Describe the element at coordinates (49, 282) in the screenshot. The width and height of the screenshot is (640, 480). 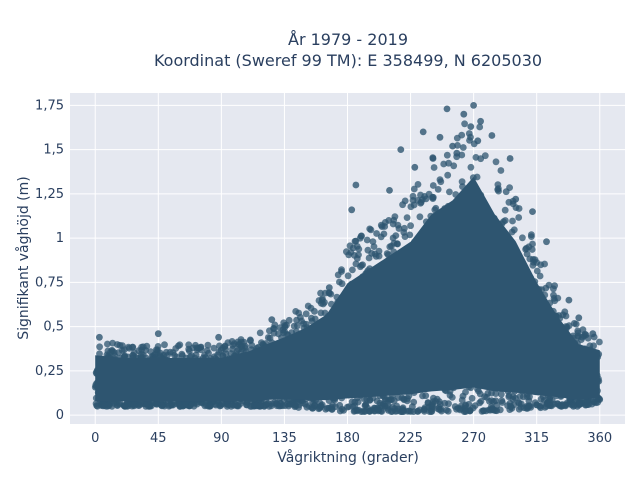
I see `y-tick-label: 0,75` at that location.